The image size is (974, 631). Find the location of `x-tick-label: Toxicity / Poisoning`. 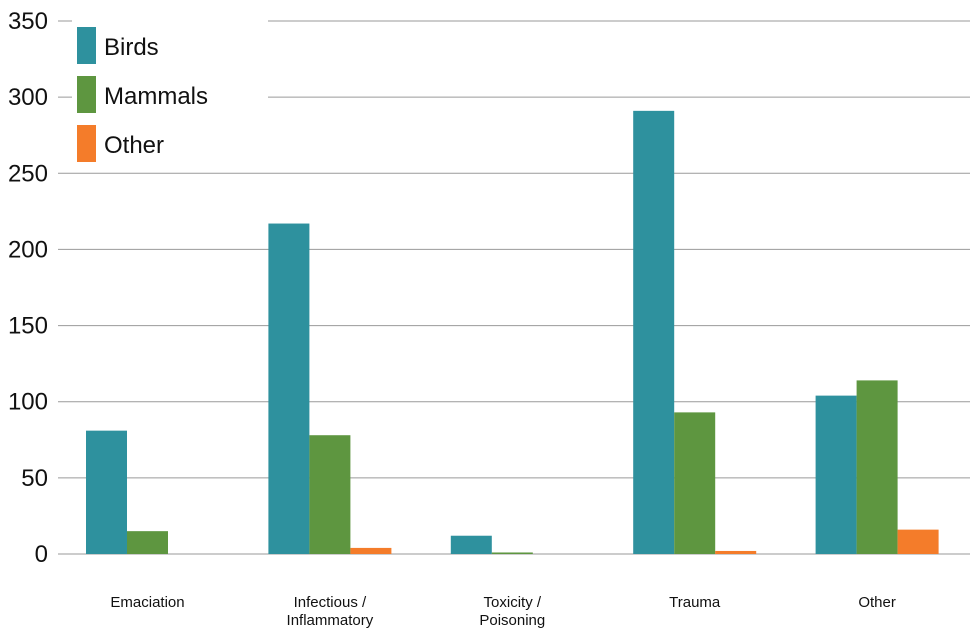

x-tick-label: Toxicity / Poisoning is located at coordinates (512, 611).